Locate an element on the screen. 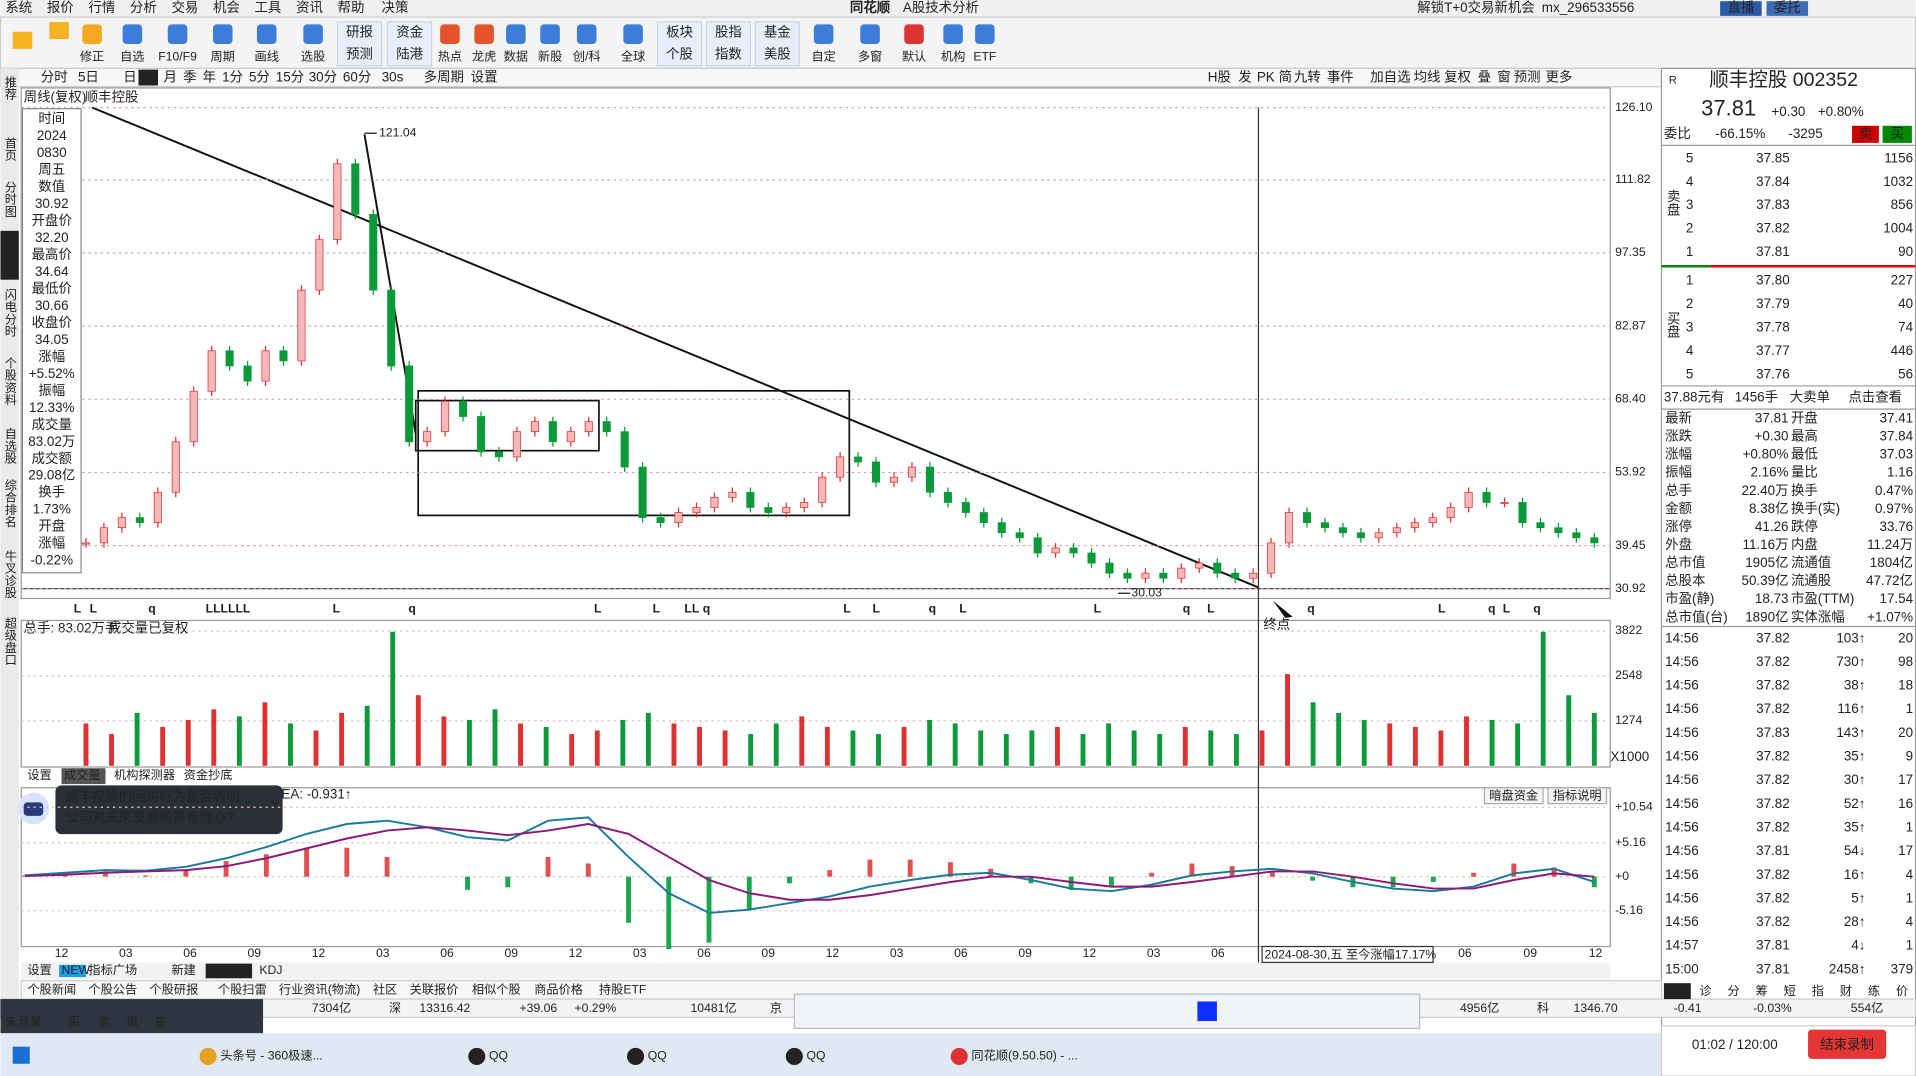  bottom-tab: MACD is located at coordinates (229, 970).